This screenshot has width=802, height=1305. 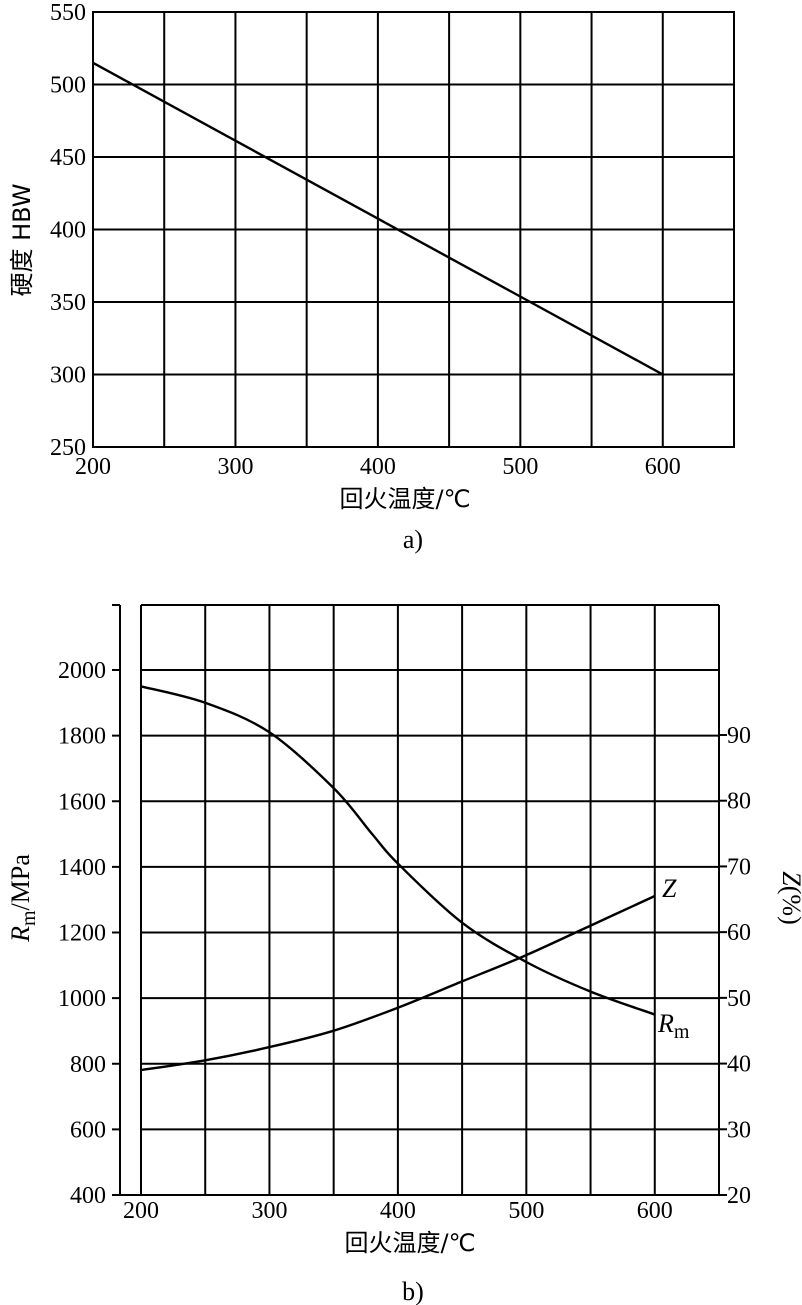 I want to click on chart-b-left-tick-label: 800, so click(x=88, y=1065).